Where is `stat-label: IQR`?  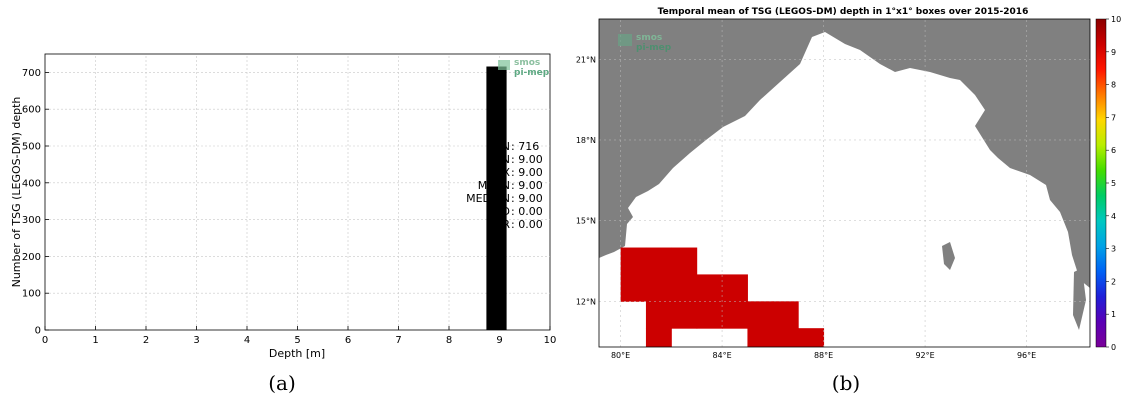 stat-label: IQR is located at coordinates (500, 224).